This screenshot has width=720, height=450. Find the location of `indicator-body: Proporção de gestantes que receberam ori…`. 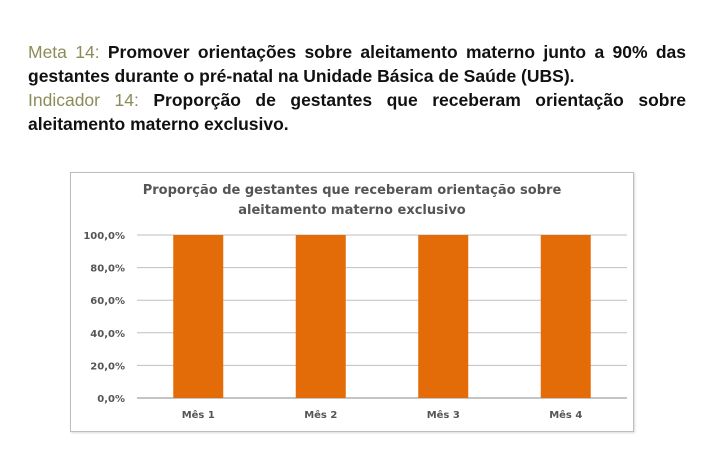

indicator-body: Proporção de gestantes que receberam ori… is located at coordinates (357, 112).